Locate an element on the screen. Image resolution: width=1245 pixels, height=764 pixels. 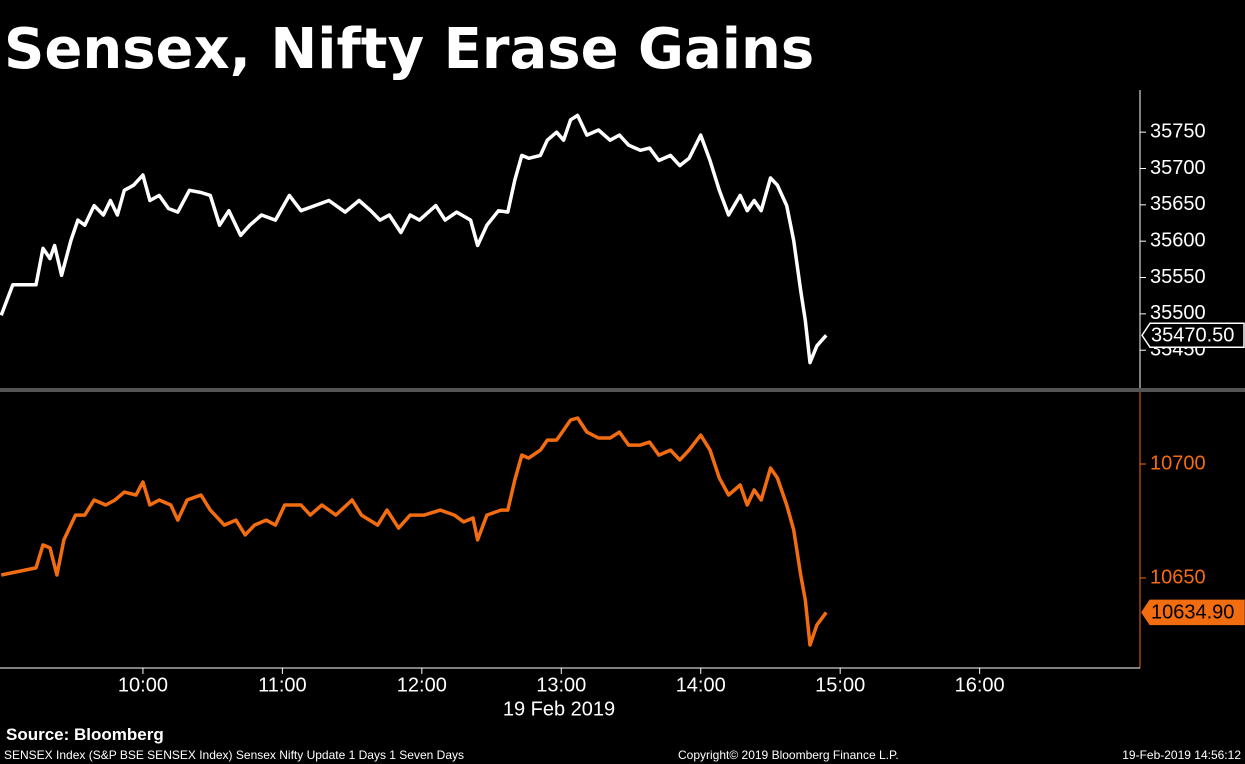
last-value-label: 35470.50 is located at coordinates (1192, 336).